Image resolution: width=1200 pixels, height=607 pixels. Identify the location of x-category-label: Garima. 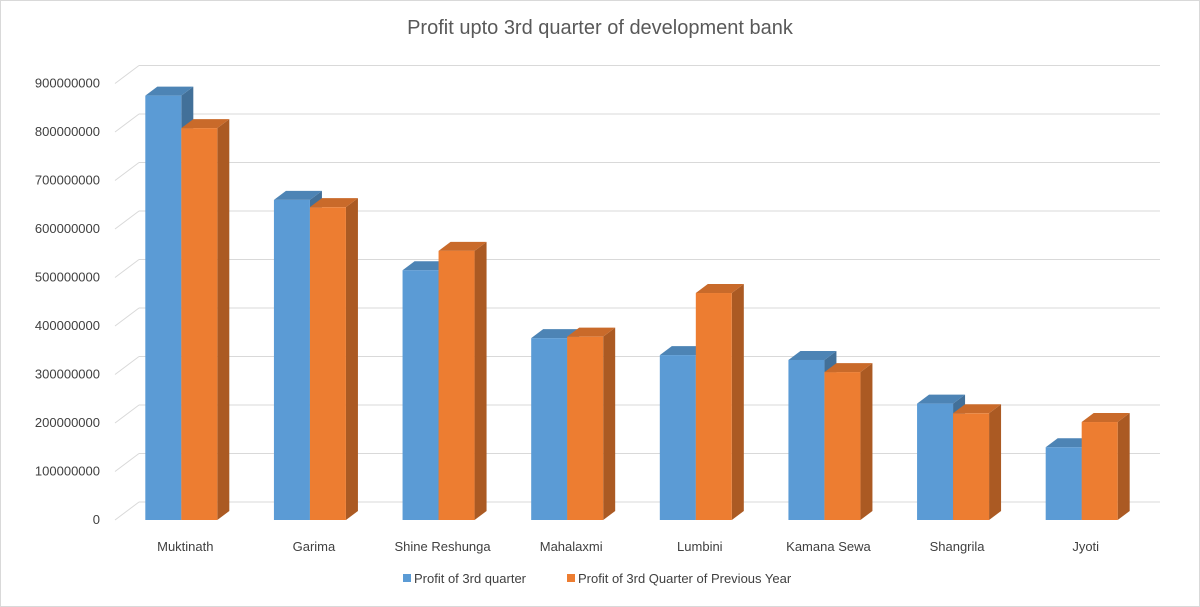
(314, 546).